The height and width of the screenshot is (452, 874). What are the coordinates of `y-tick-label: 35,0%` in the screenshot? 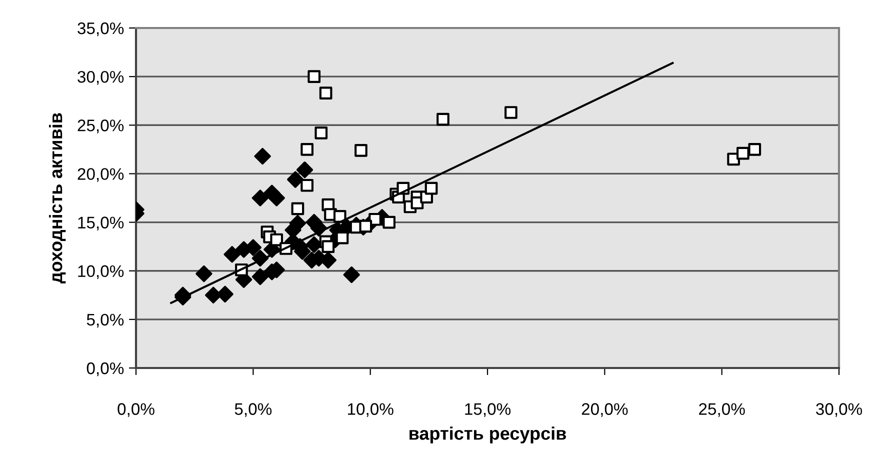 It's located at (101, 29).